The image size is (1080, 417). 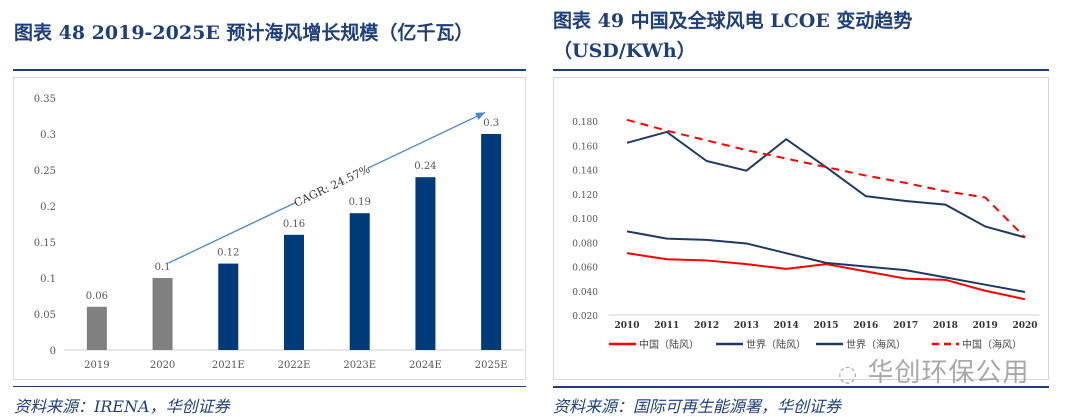 I want to click on x-tick-label: 2014, so click(x=786, y=326).